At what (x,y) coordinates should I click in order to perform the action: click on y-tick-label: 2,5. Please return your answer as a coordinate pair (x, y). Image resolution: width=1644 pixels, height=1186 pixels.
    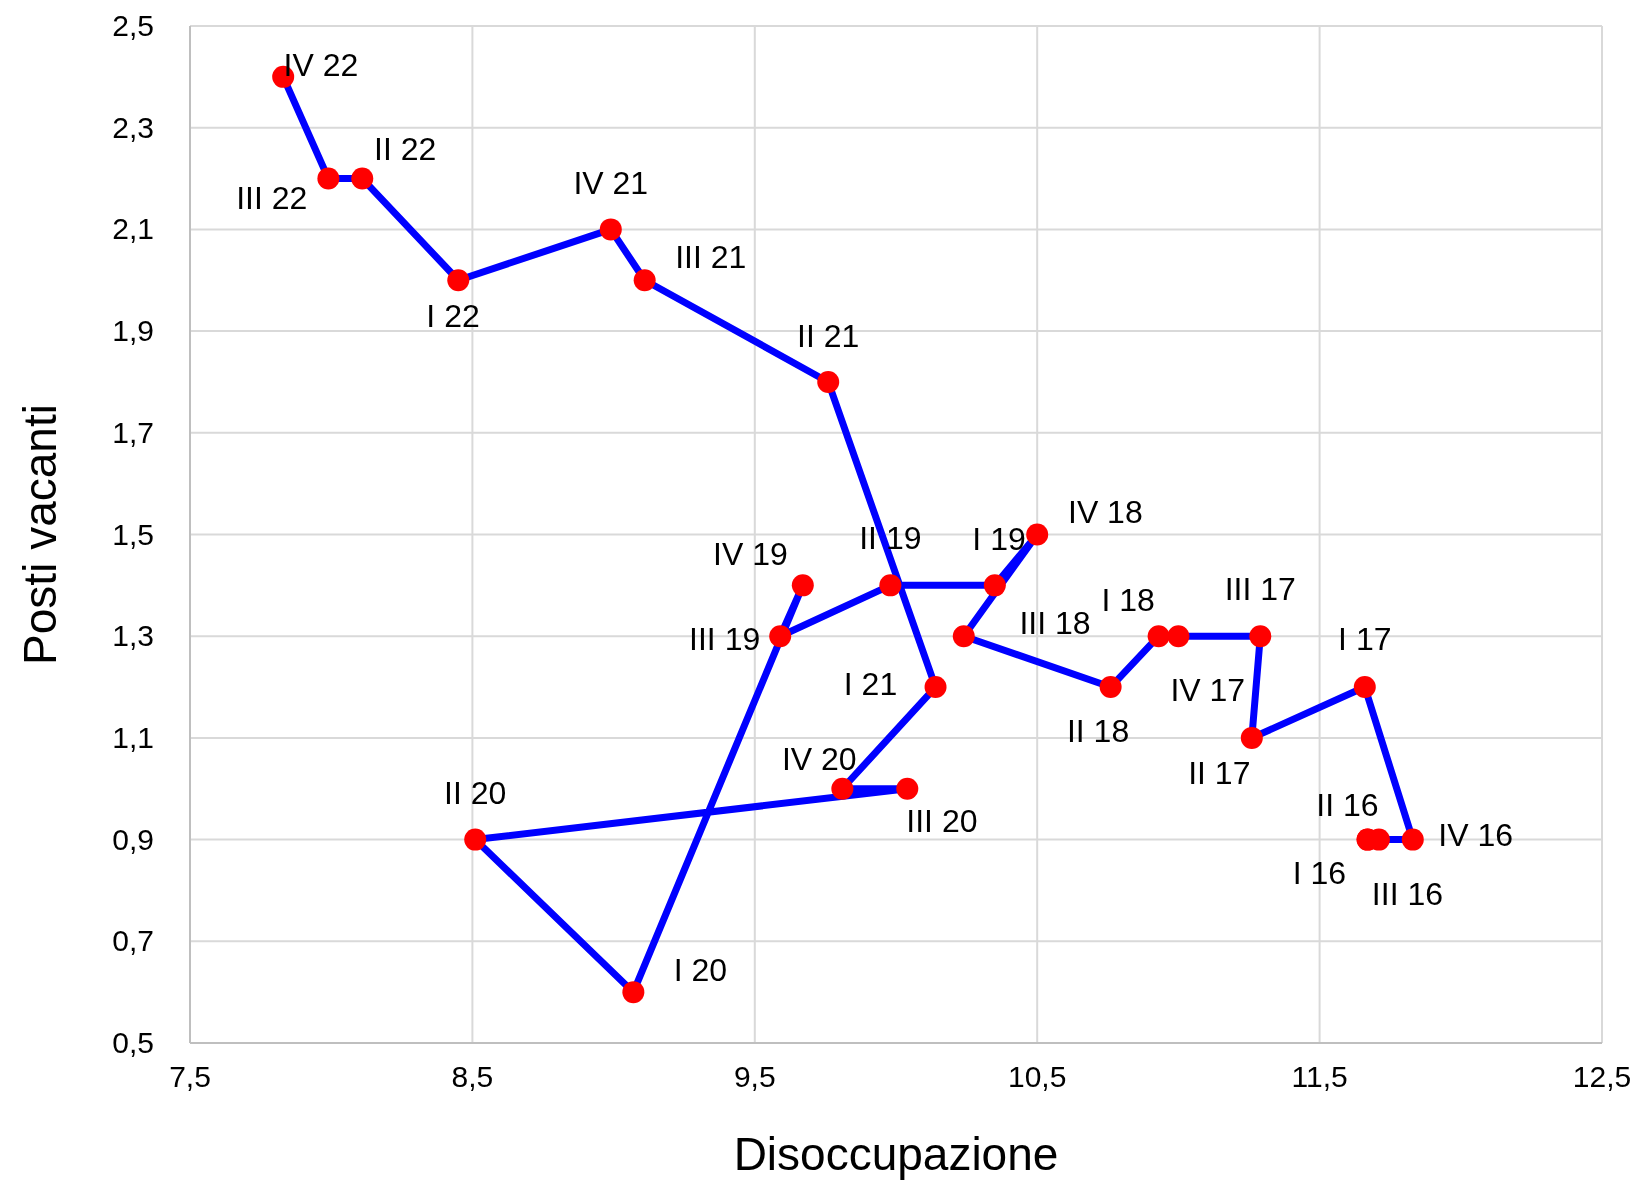
    Looking at the image, I should click on (133, 25).